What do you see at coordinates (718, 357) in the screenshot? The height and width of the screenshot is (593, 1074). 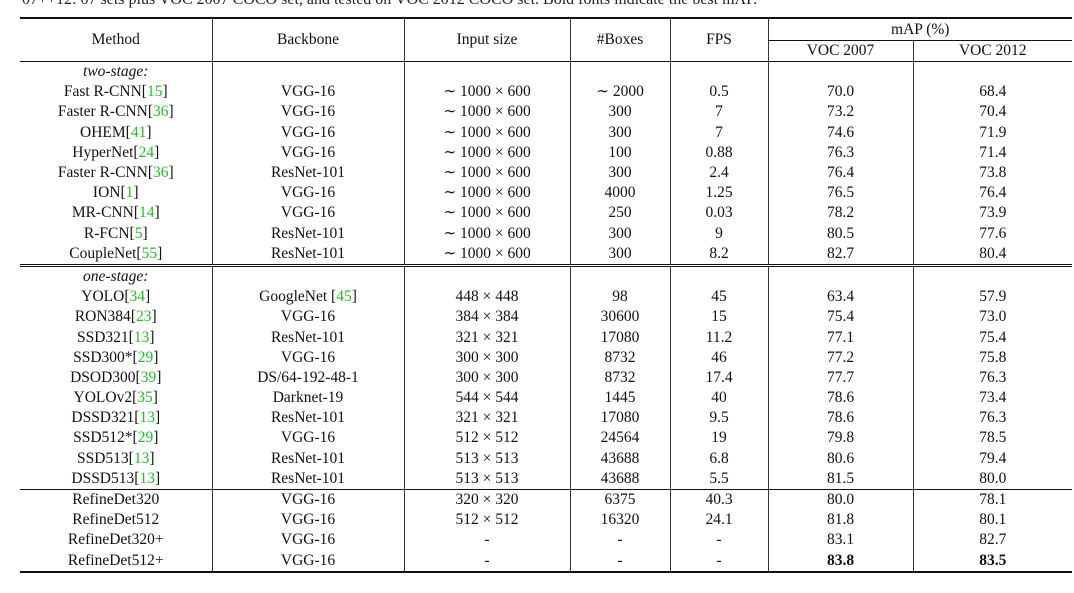 I see `fps-cell: 46` at bounding box center [718, 357].